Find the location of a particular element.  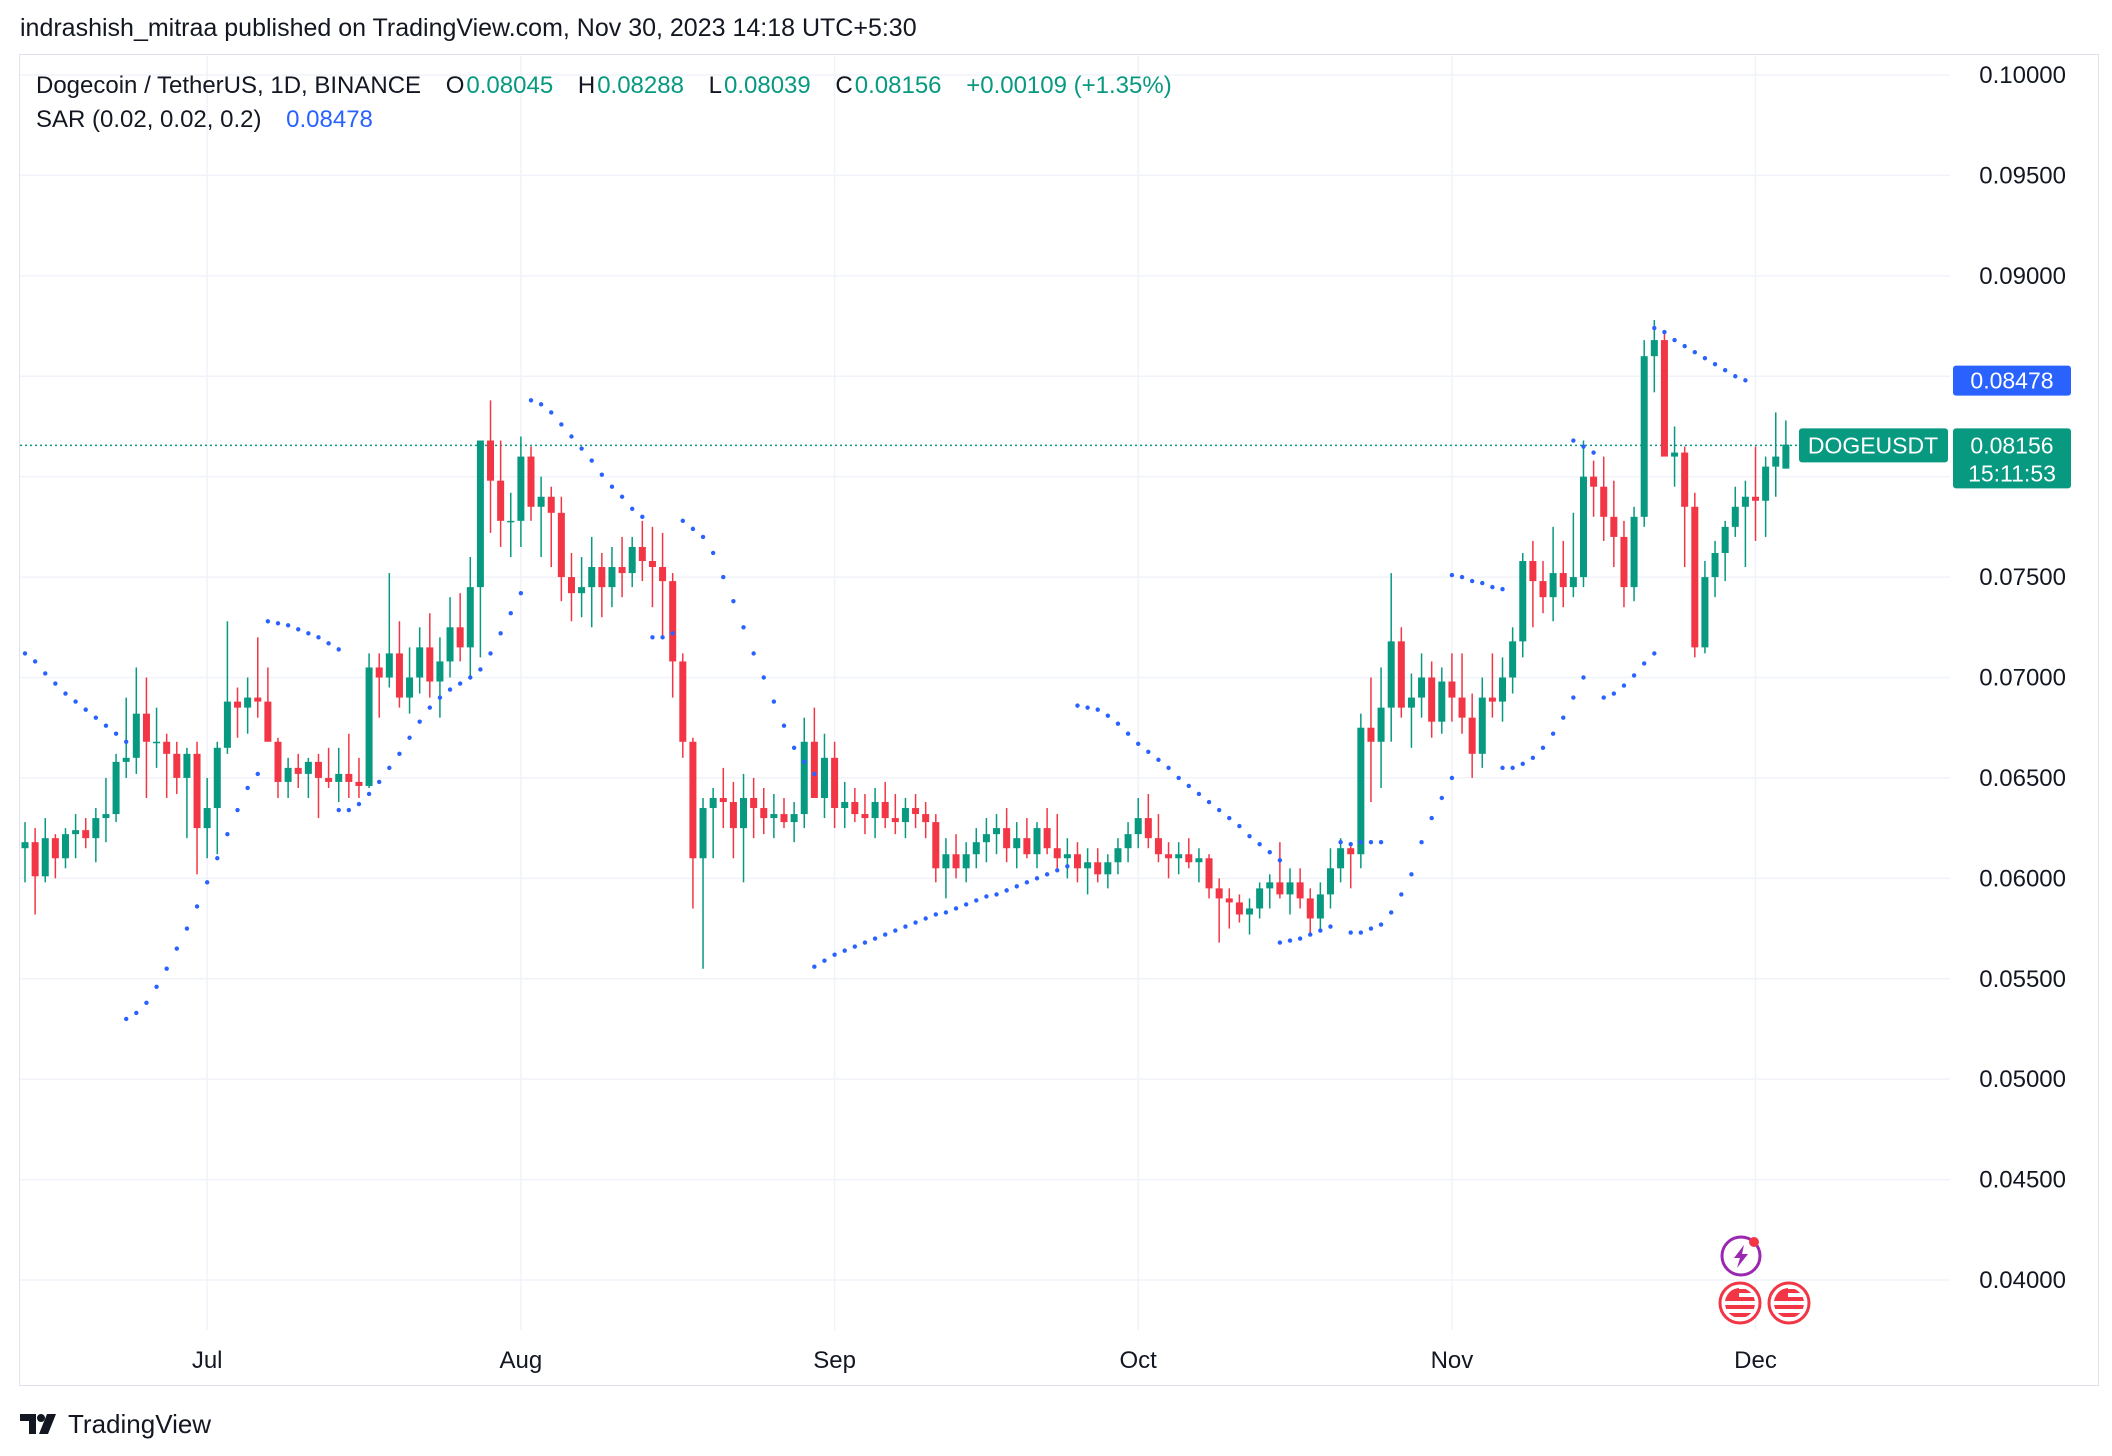

y-tick-label: 0.06500 is located at coordinates (2022, 778).